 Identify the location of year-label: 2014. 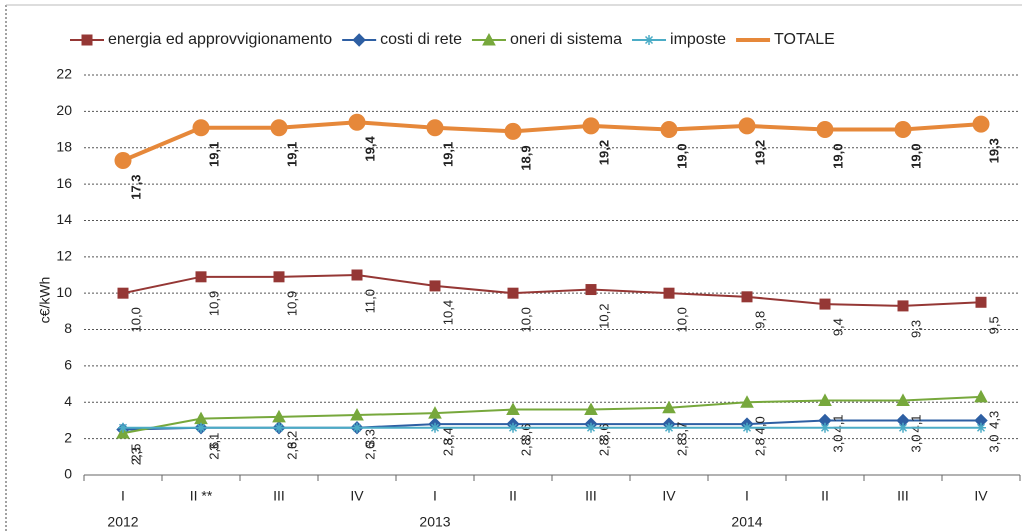
(746, 522).